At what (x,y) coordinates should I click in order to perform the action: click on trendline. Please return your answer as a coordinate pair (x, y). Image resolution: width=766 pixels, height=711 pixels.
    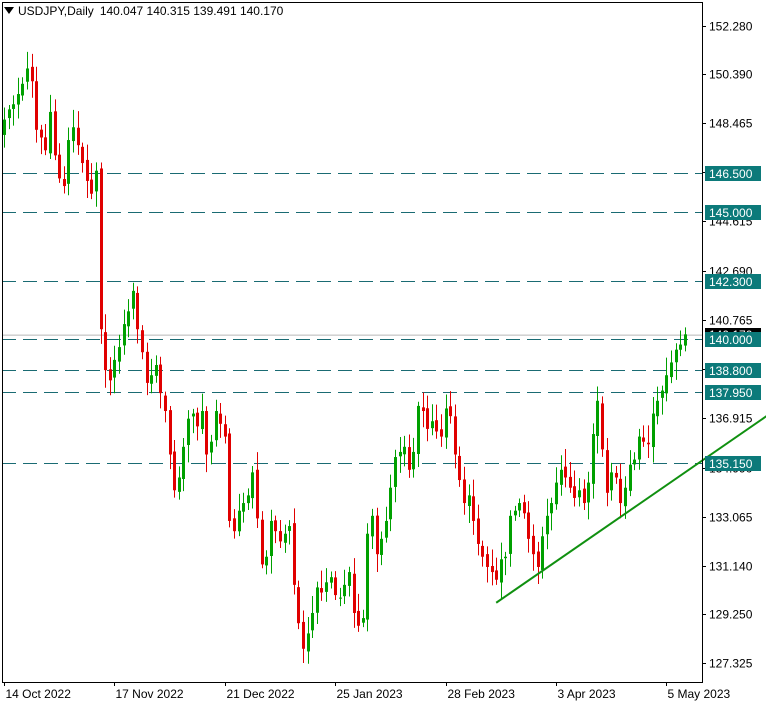
    Looking at the image, I should click on (630, 498).